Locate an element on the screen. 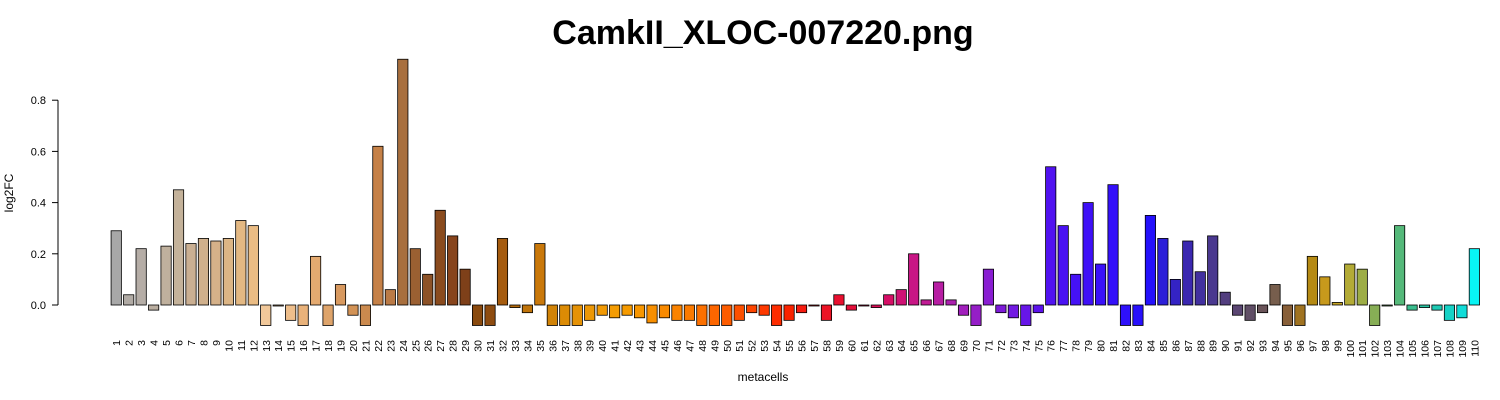 Image resolution: width=1500 pixels, height=400 pixels. x-tick-label-65: 65 is located at coordinates (915, 346).